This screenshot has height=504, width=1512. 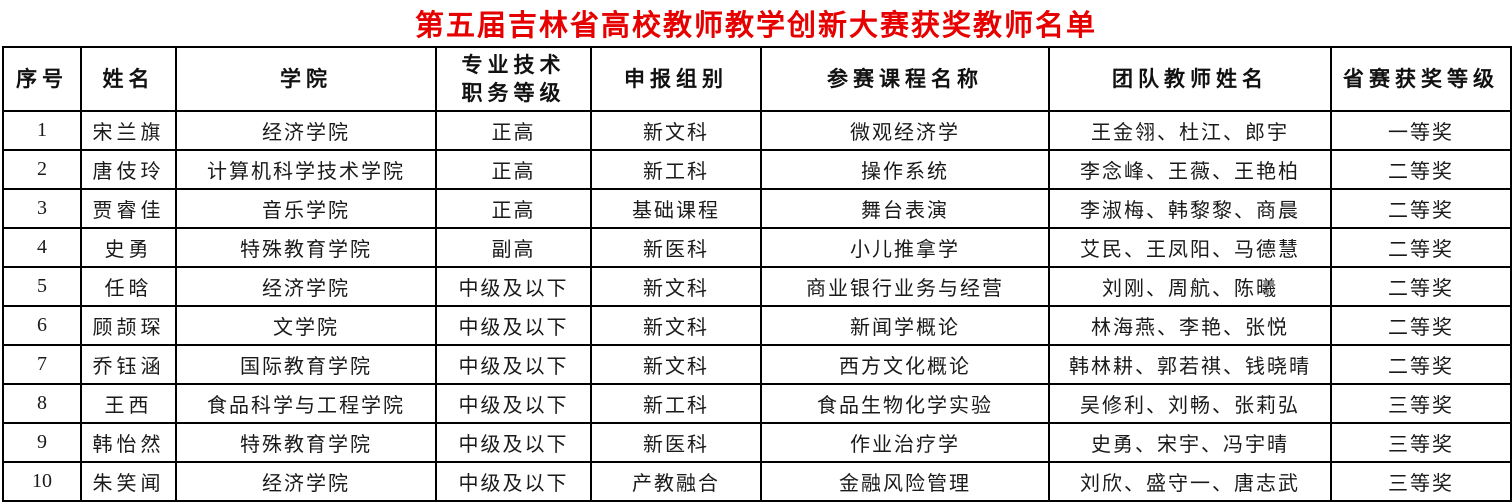 I want to click on cell-name: 宋兰旗, so click(x=128, y=130).